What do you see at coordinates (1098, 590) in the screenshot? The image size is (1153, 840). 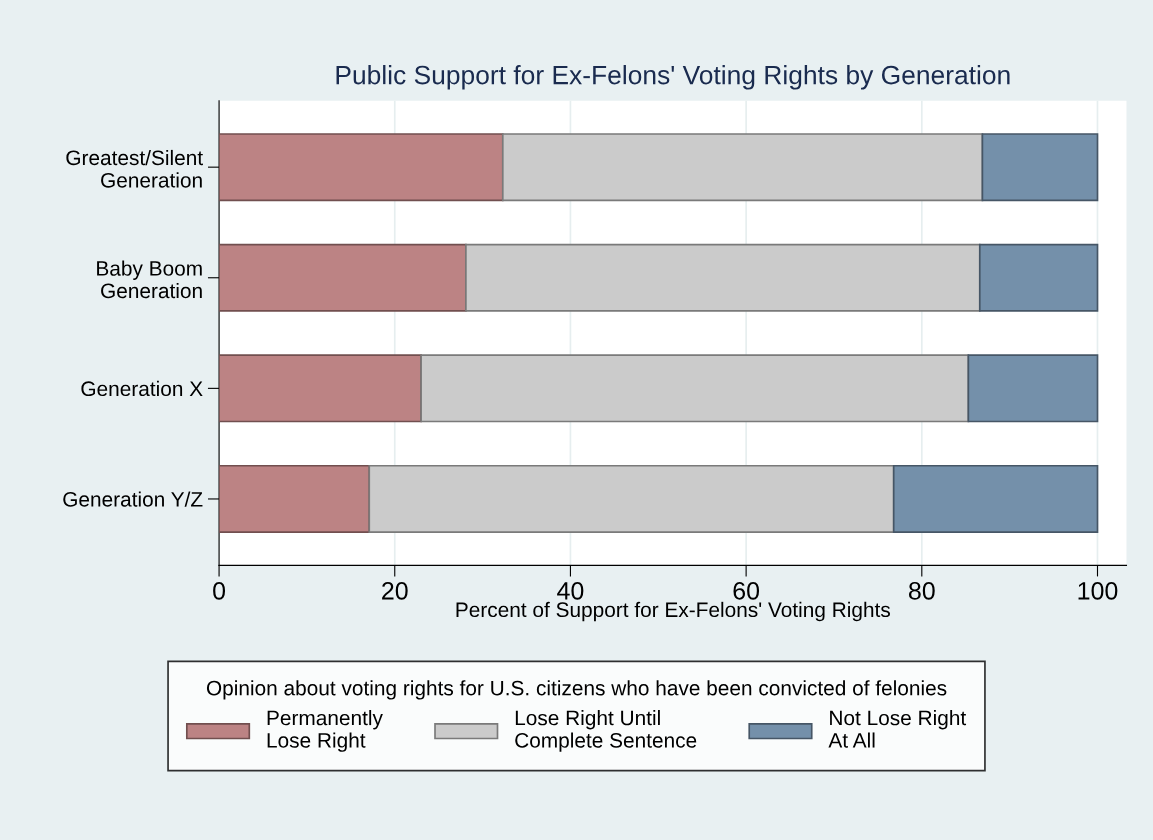 I see `x-tick-label: 100` at bounding box center [1098, 590].